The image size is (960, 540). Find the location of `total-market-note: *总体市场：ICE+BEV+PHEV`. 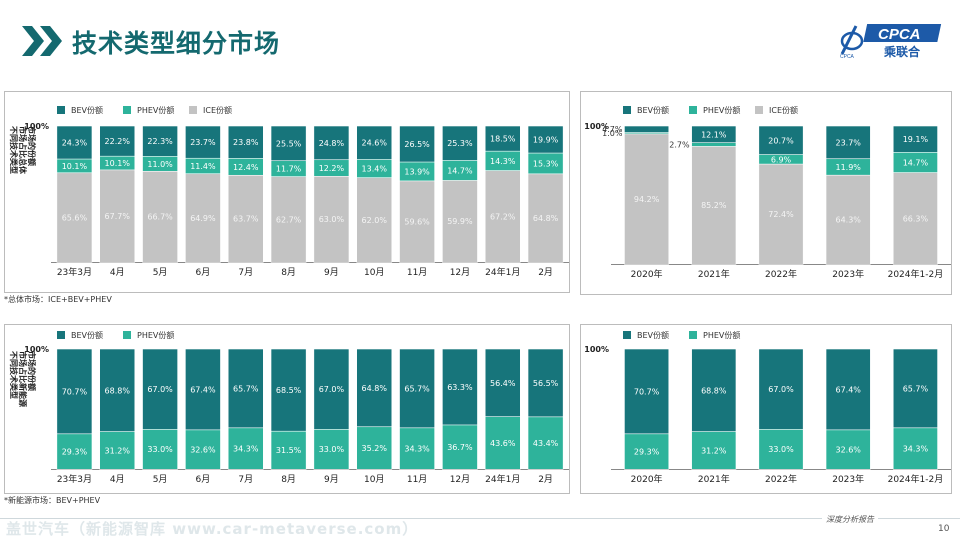

total-market-note: *总体市场：ICE+BEV+PHEV is located at coordinates (58, 299).